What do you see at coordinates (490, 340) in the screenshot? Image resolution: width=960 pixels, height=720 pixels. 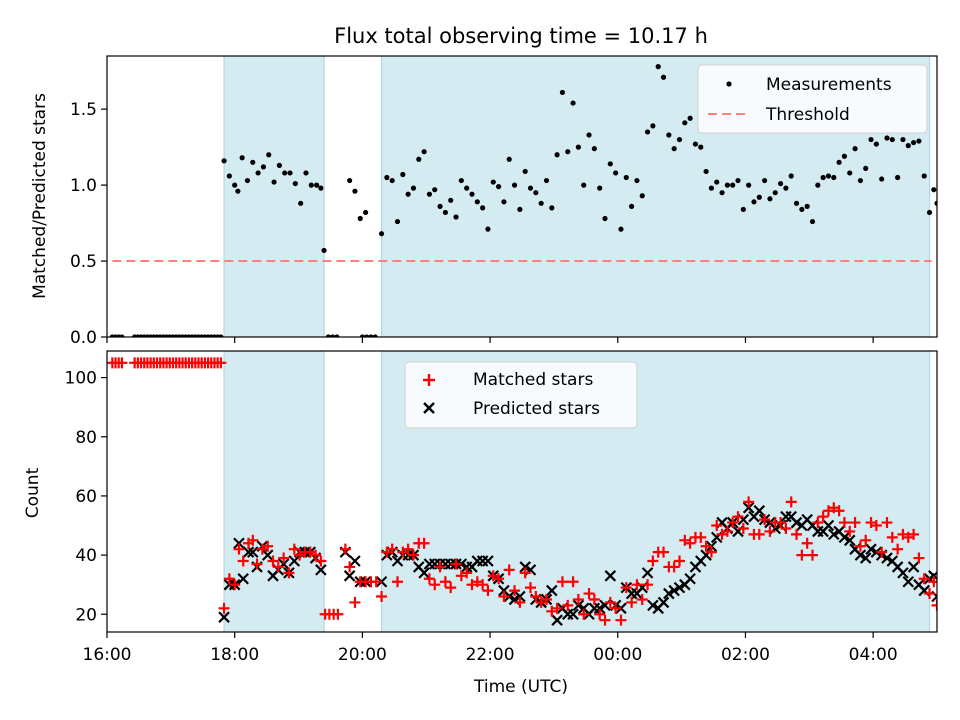 I see `ratio-panel-x-ticks` at bounding box center [490, 340].